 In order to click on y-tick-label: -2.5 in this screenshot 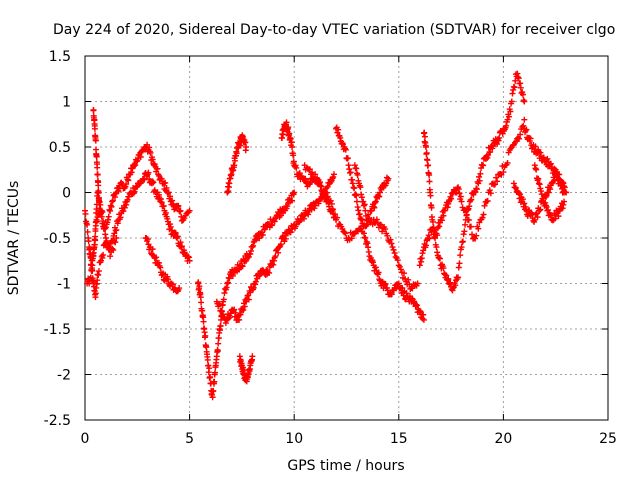, I will do `click(57, 421)`.